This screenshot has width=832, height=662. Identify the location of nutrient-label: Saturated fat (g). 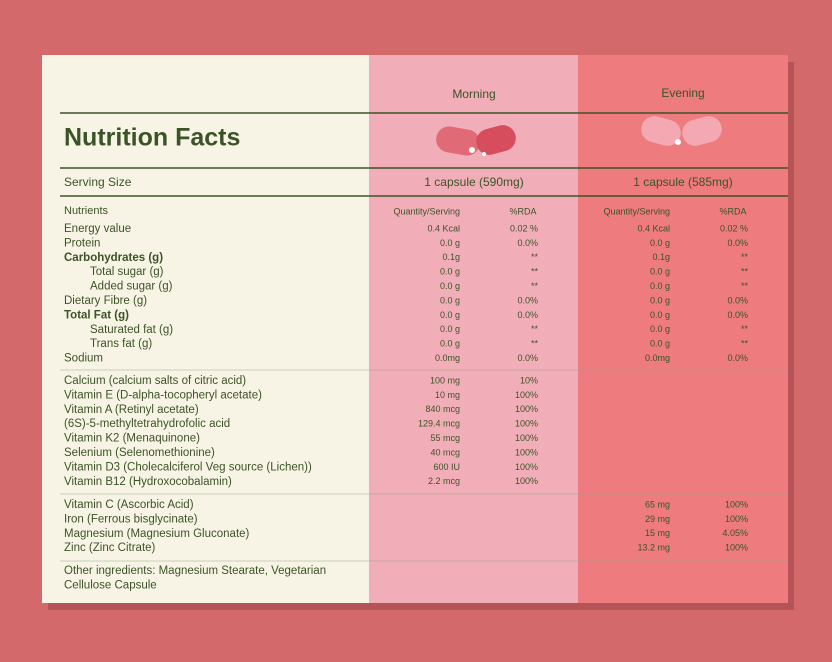
(131, 330).